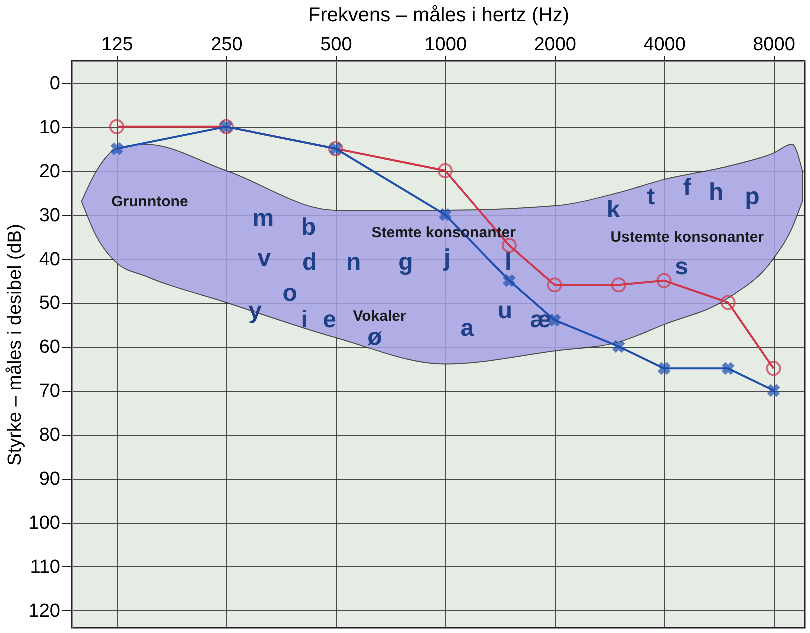 Image resolution: width=810 pixels, height=633 pixels. Describe the element at coordinates (651, 196) in the screenshot. I see `annotation: t` at that location.